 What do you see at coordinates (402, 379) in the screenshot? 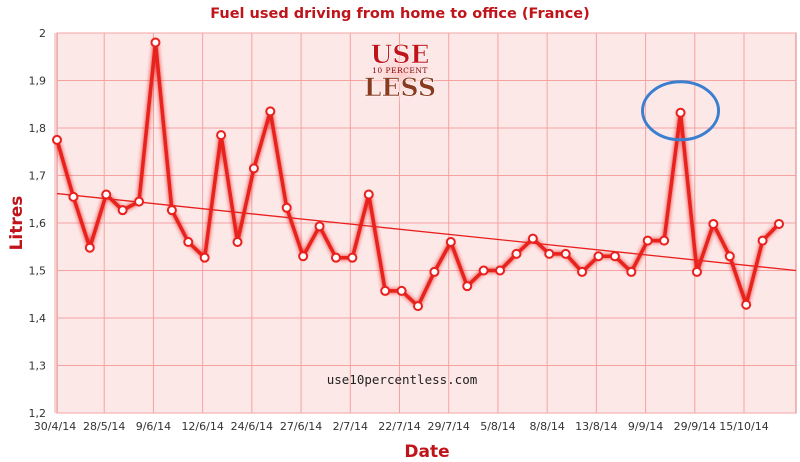
I see `website-annotation: use10percentless.com` at bounding box center [402, 379].